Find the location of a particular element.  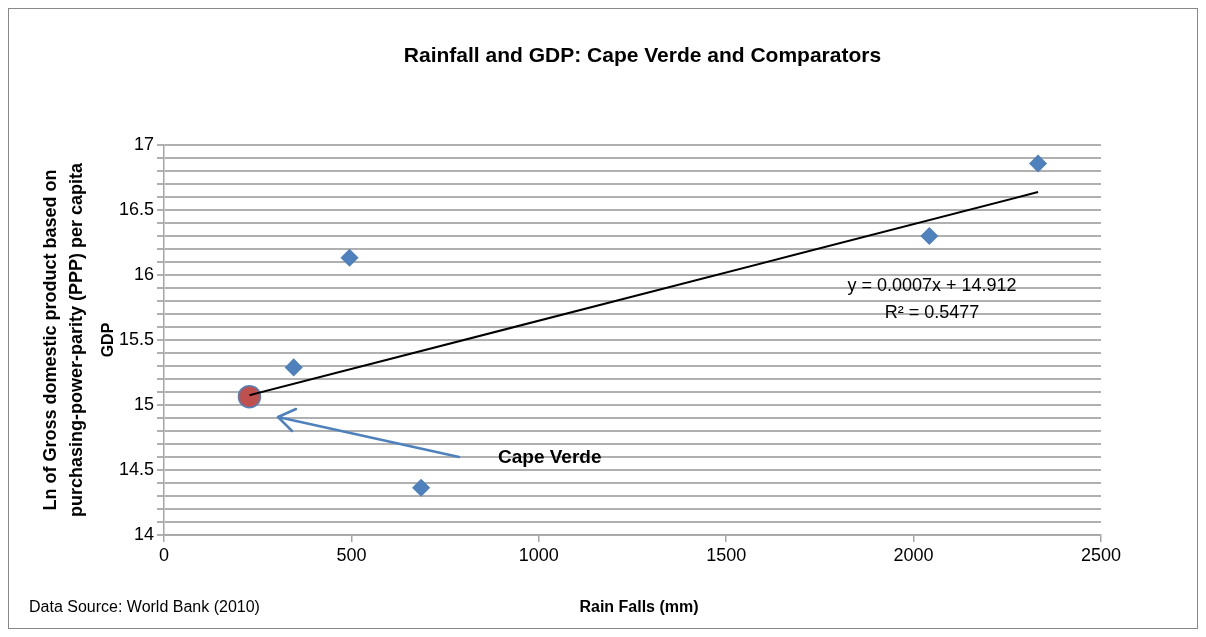

x-tick-label: 2000 is located at coordinates (913, 554).